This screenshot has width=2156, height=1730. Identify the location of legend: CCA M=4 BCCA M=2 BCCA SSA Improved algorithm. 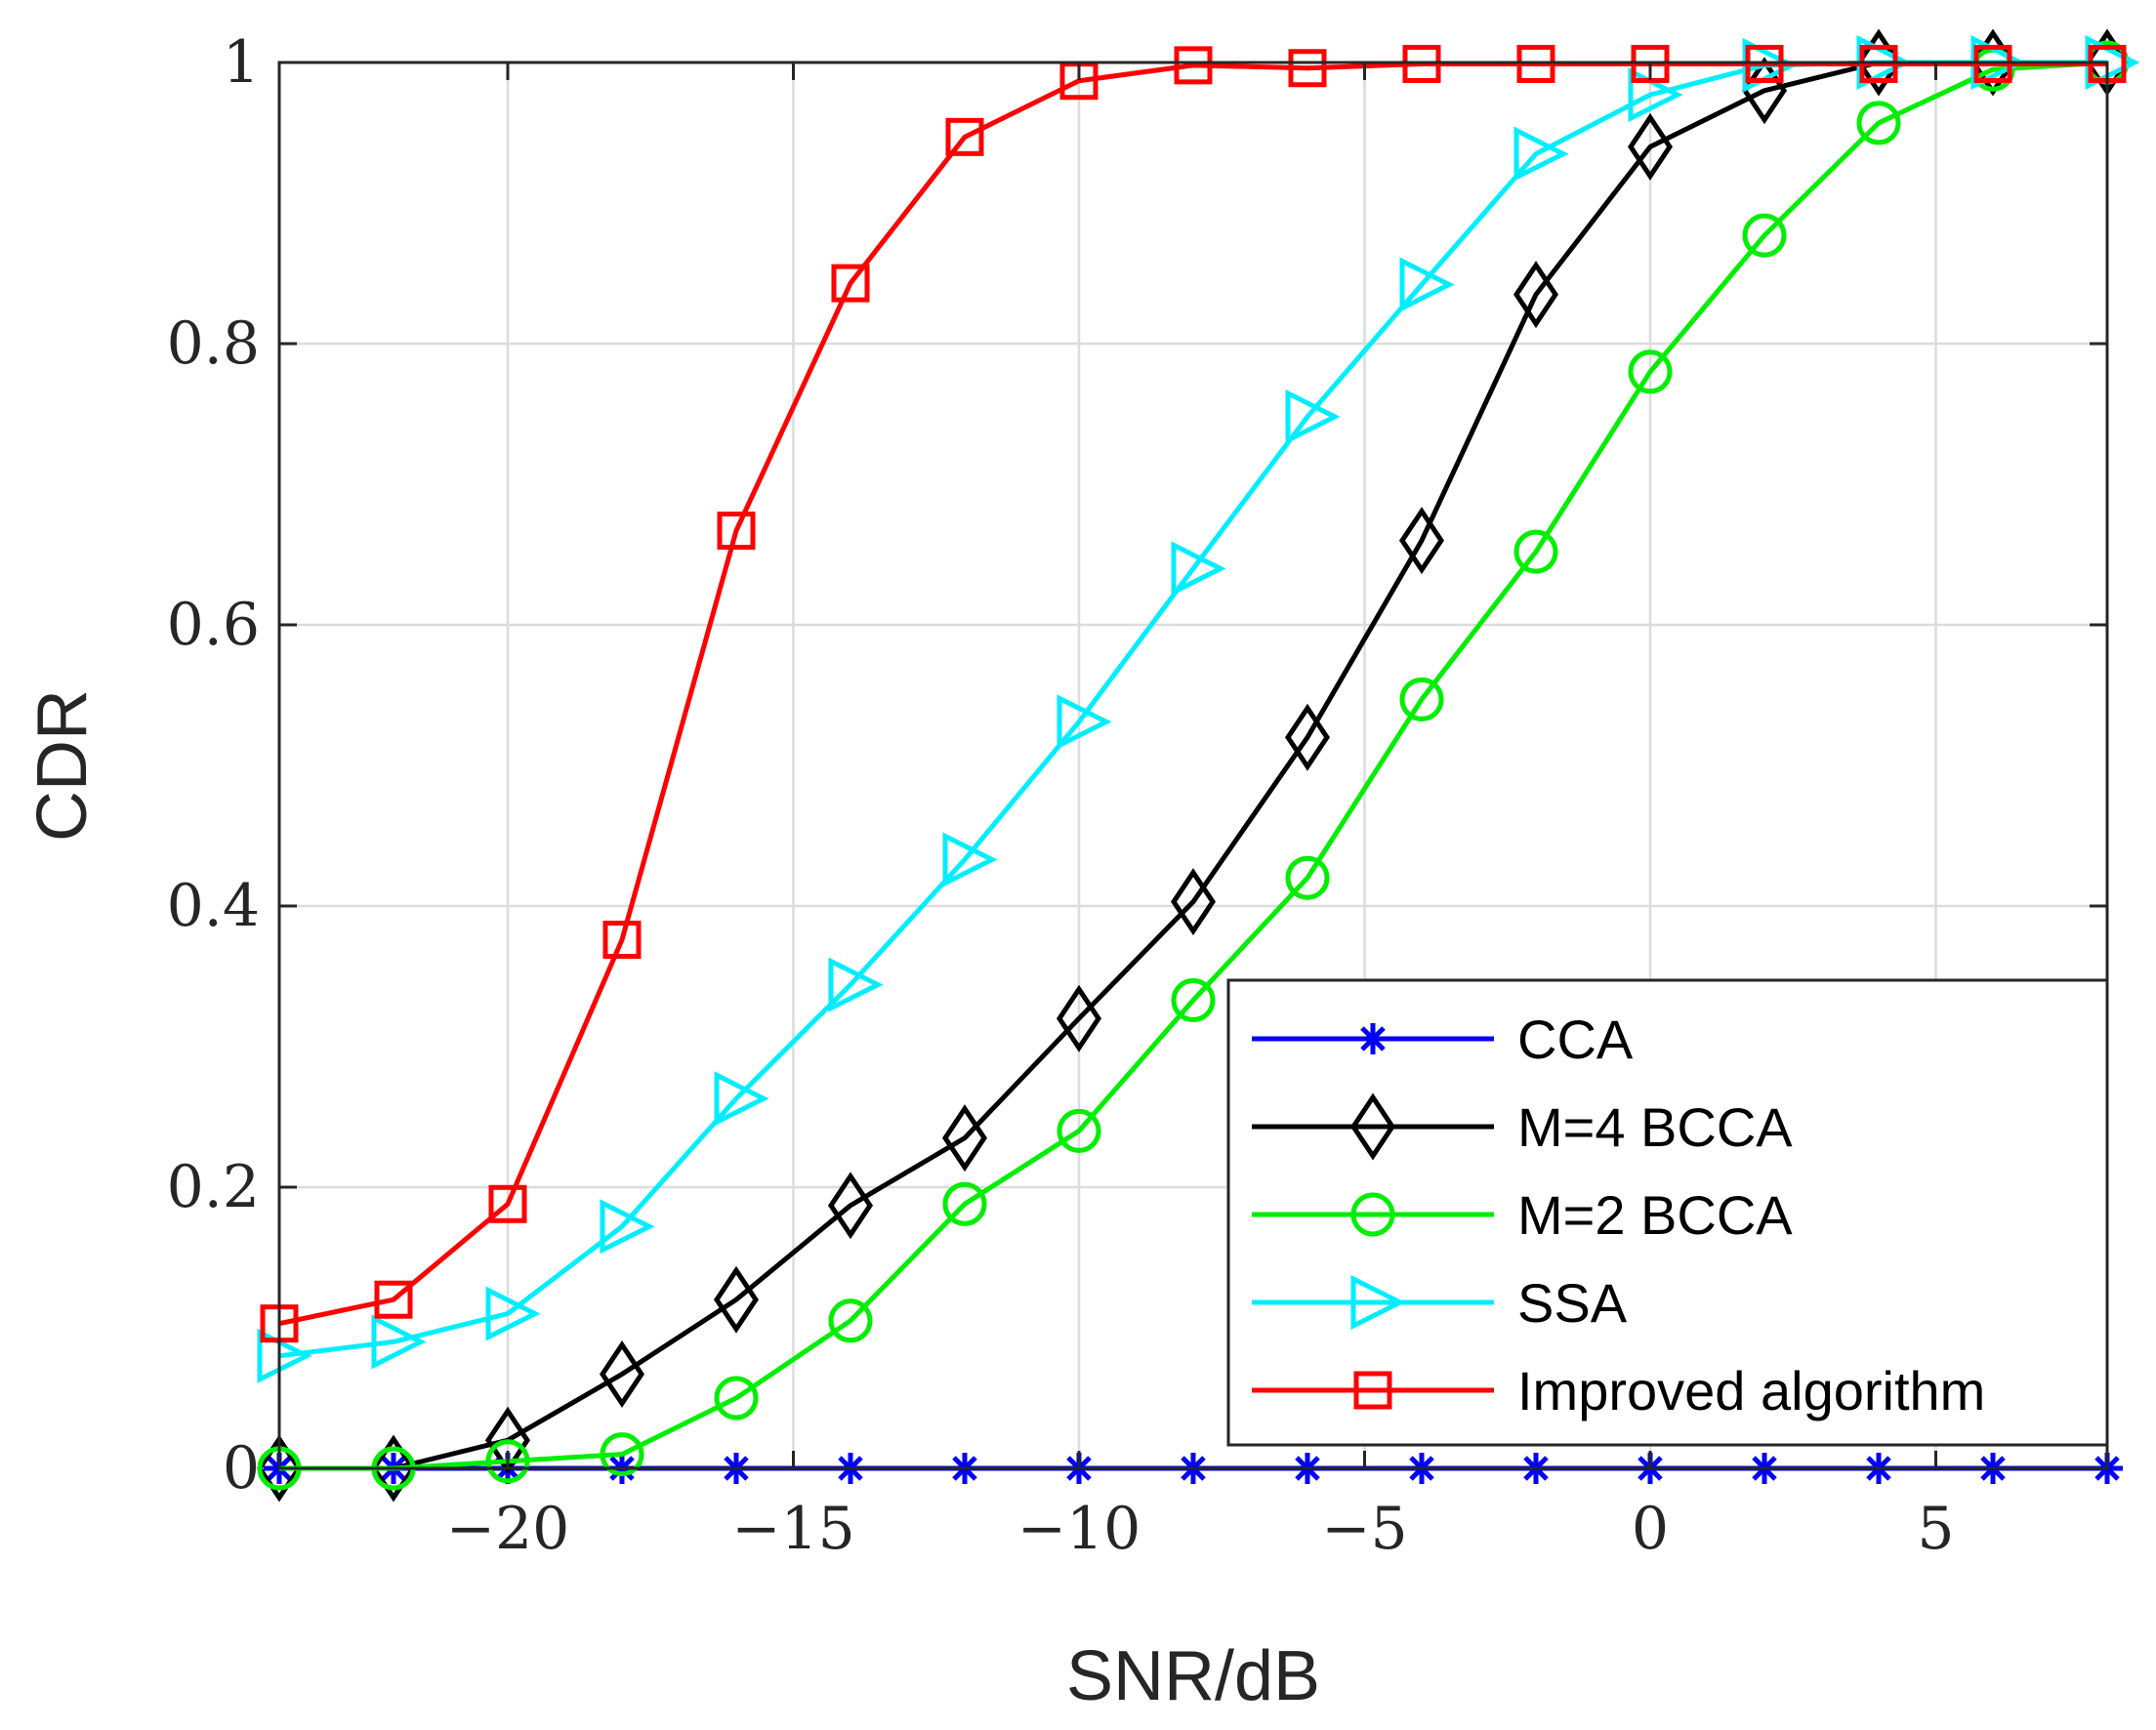
(1667, 1213).